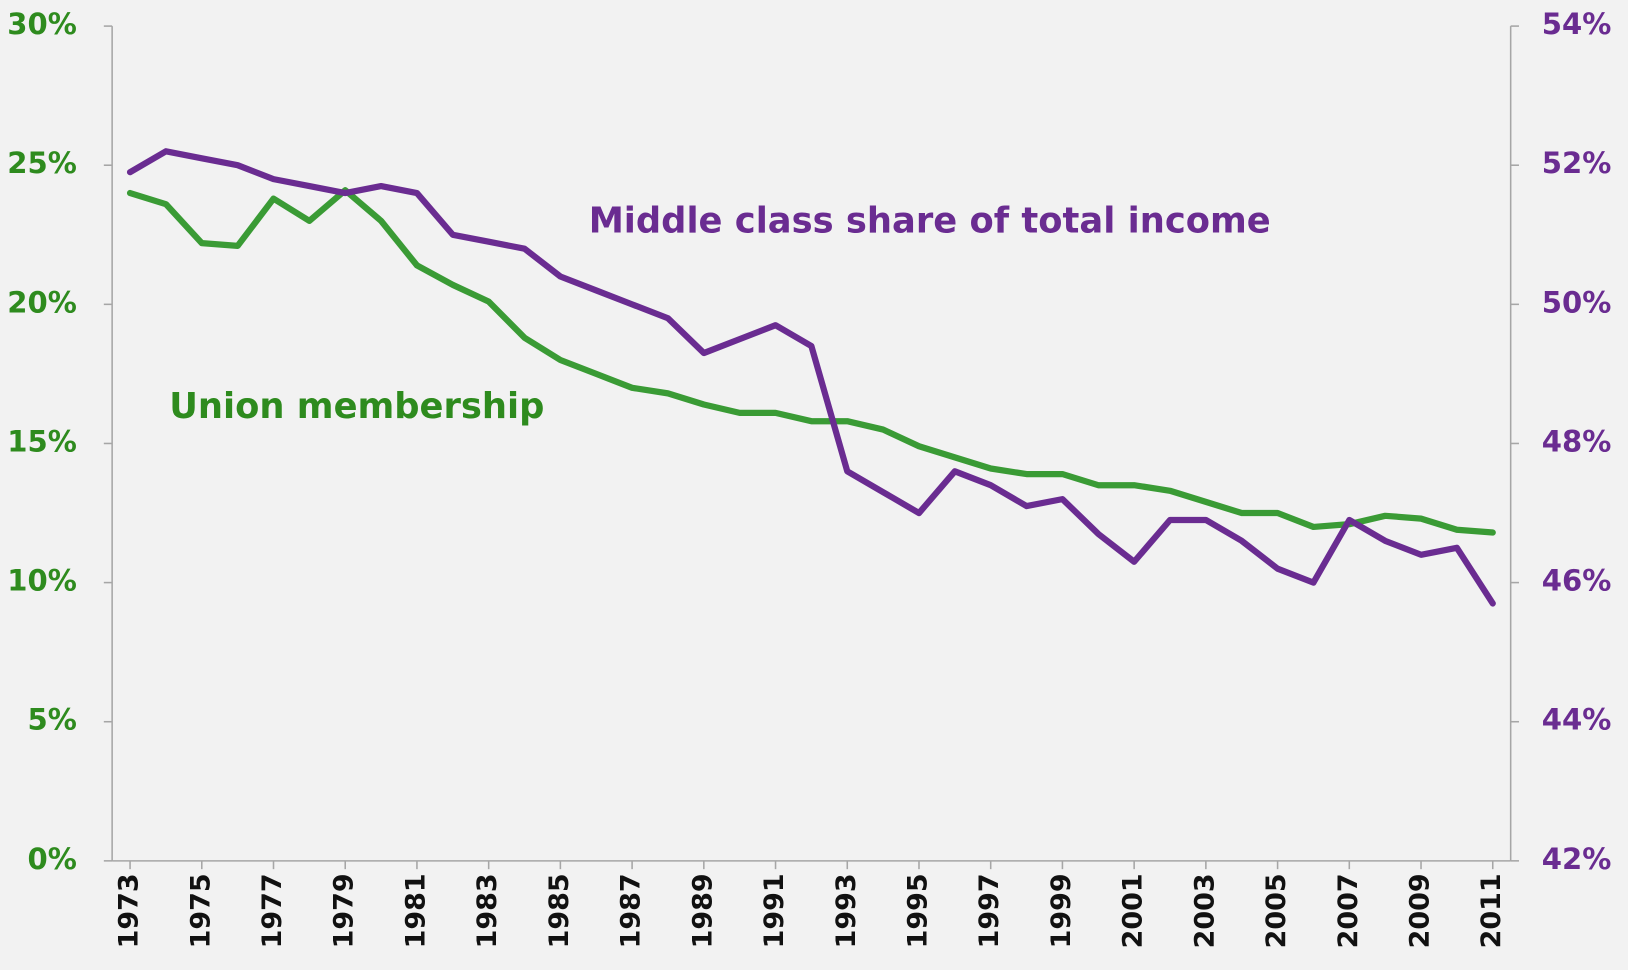  What do you see at coordinates (989, 910) in the screenshot?
I see `x-tick-label: 1997` at bounding box center [989, 910].